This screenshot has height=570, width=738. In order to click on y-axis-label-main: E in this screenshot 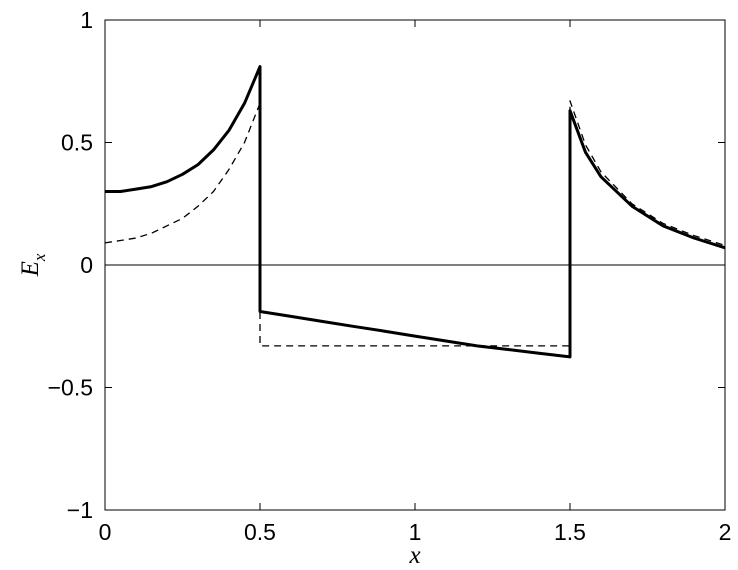, I will do `click(30, 269)`.